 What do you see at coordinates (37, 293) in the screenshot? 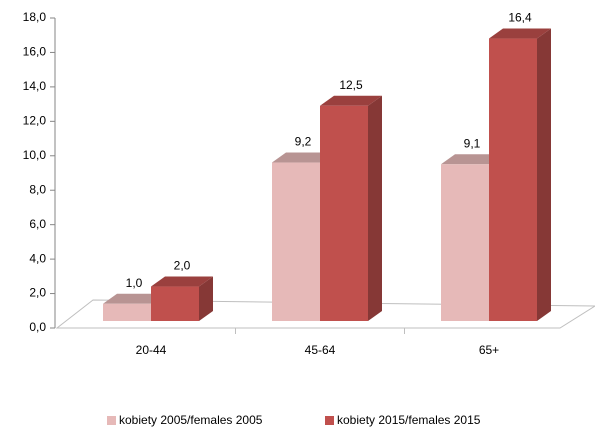
I see `y-tick-label: 2,0` at bounding box center [37, 293].